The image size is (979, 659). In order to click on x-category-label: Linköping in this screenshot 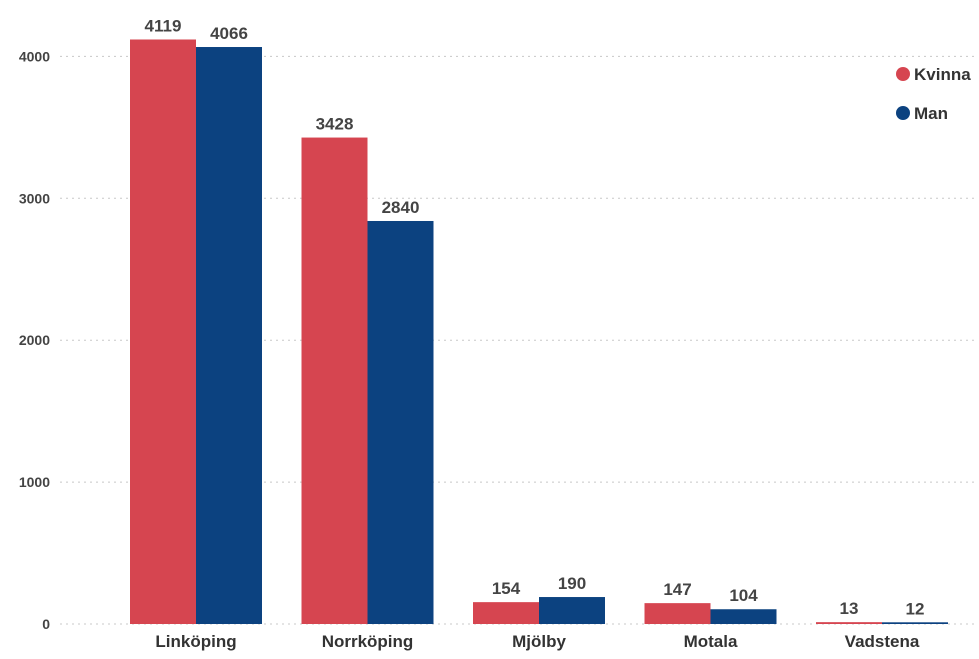, I will do `click(195, 641)`.